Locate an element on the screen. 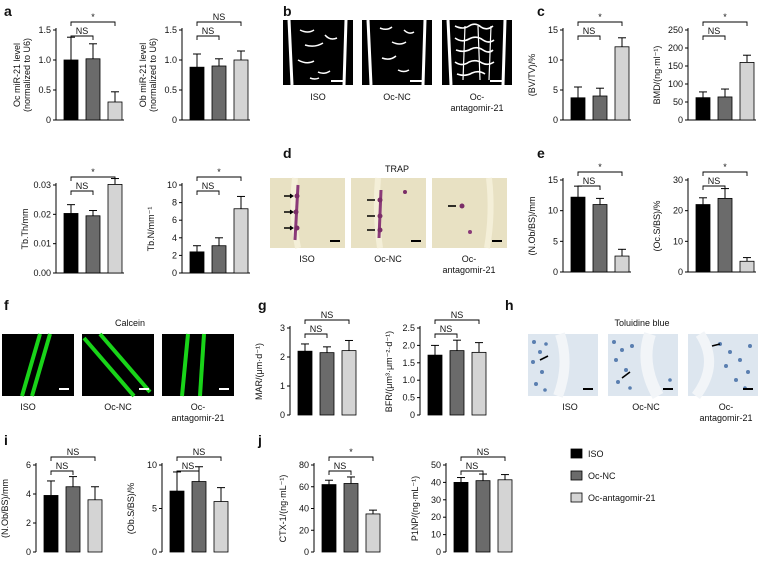 The image size is (778, 565). d-label-antagomir: antagomir-21 is located at coordinates (468, 270).